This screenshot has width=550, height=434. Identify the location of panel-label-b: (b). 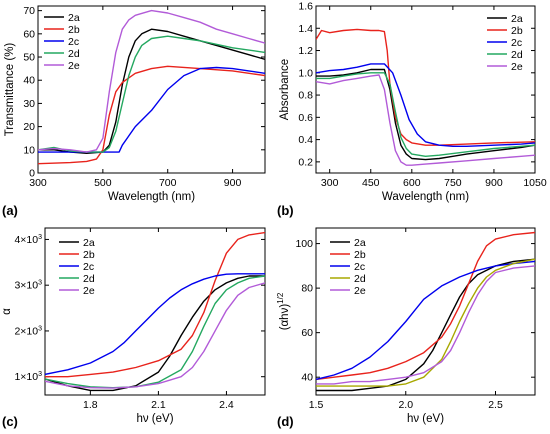
(285, 210).